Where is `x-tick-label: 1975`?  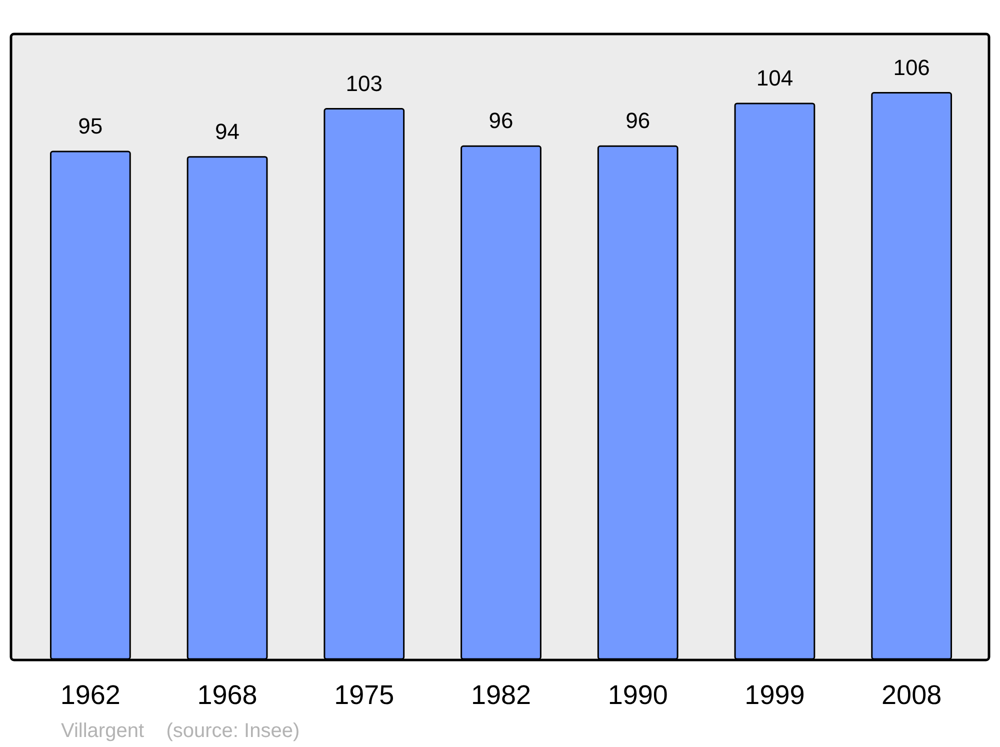 x-tick-label: 1975 is located at coordinates (364, 695).